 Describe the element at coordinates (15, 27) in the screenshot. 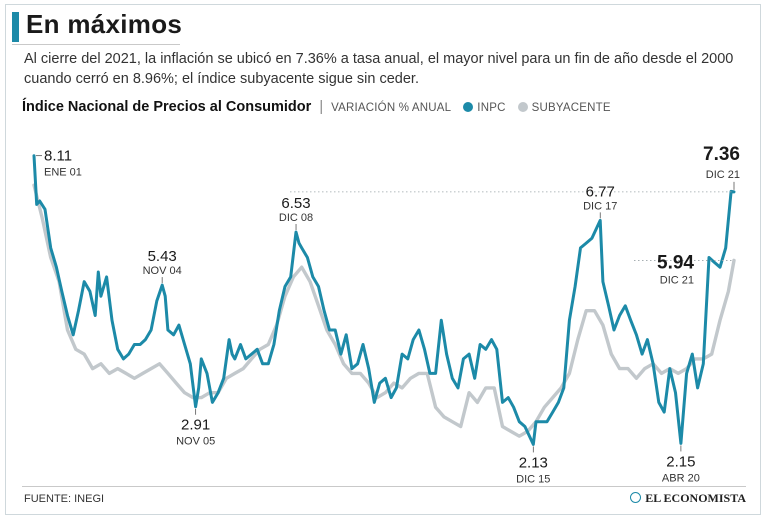

I see `title-accent-bar` at that location.